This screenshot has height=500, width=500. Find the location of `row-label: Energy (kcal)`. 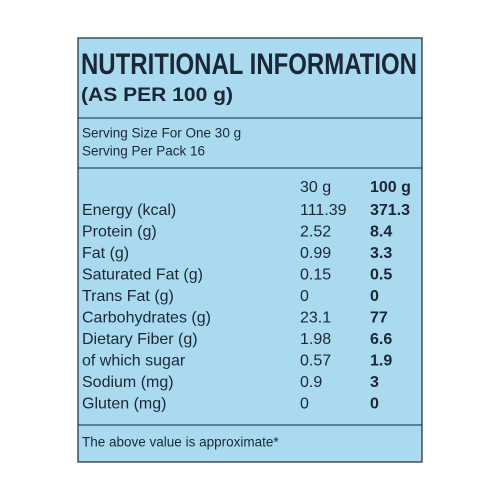

row-label: Energy (kcal) is located at coordinates (129, 210).